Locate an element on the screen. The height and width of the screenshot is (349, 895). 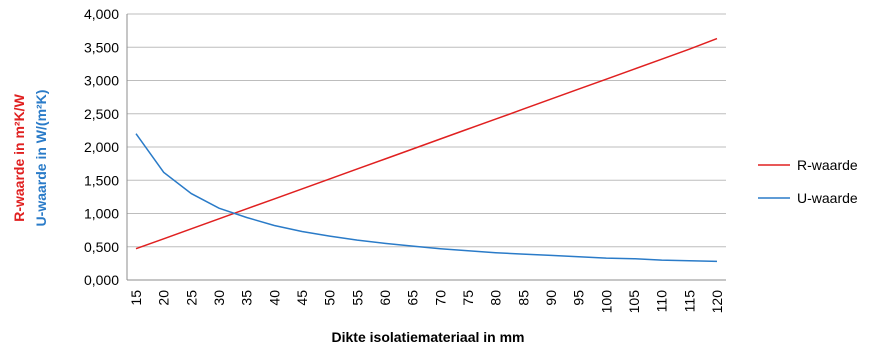
x-tick-label: 115 is located at coordinates (689, 301).